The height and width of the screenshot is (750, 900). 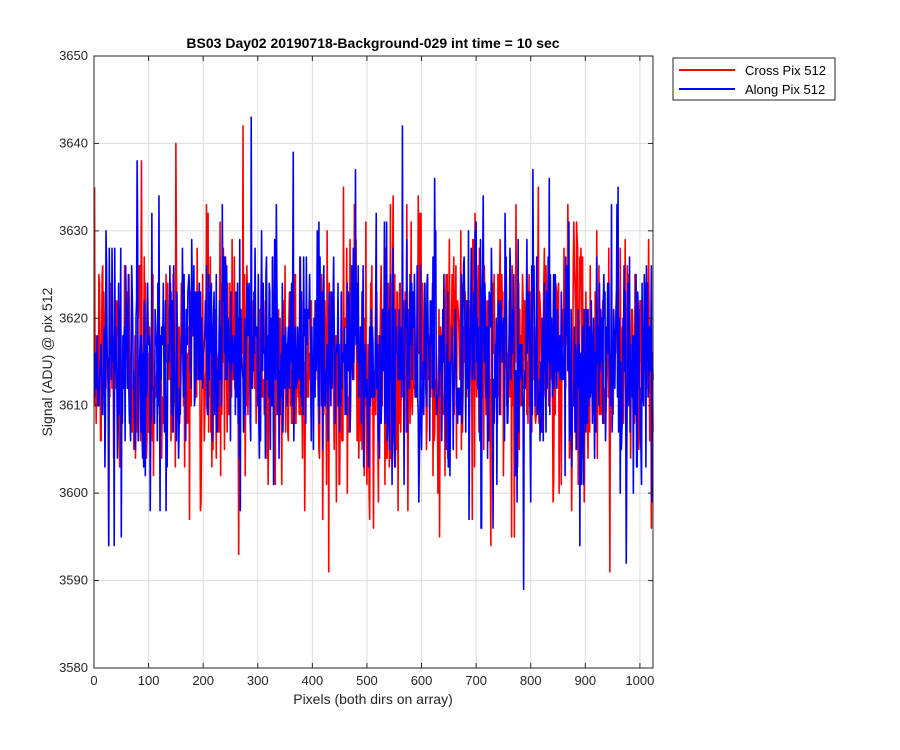 I want to click on y-tick-label: 3650, so click(x=73, y=55).